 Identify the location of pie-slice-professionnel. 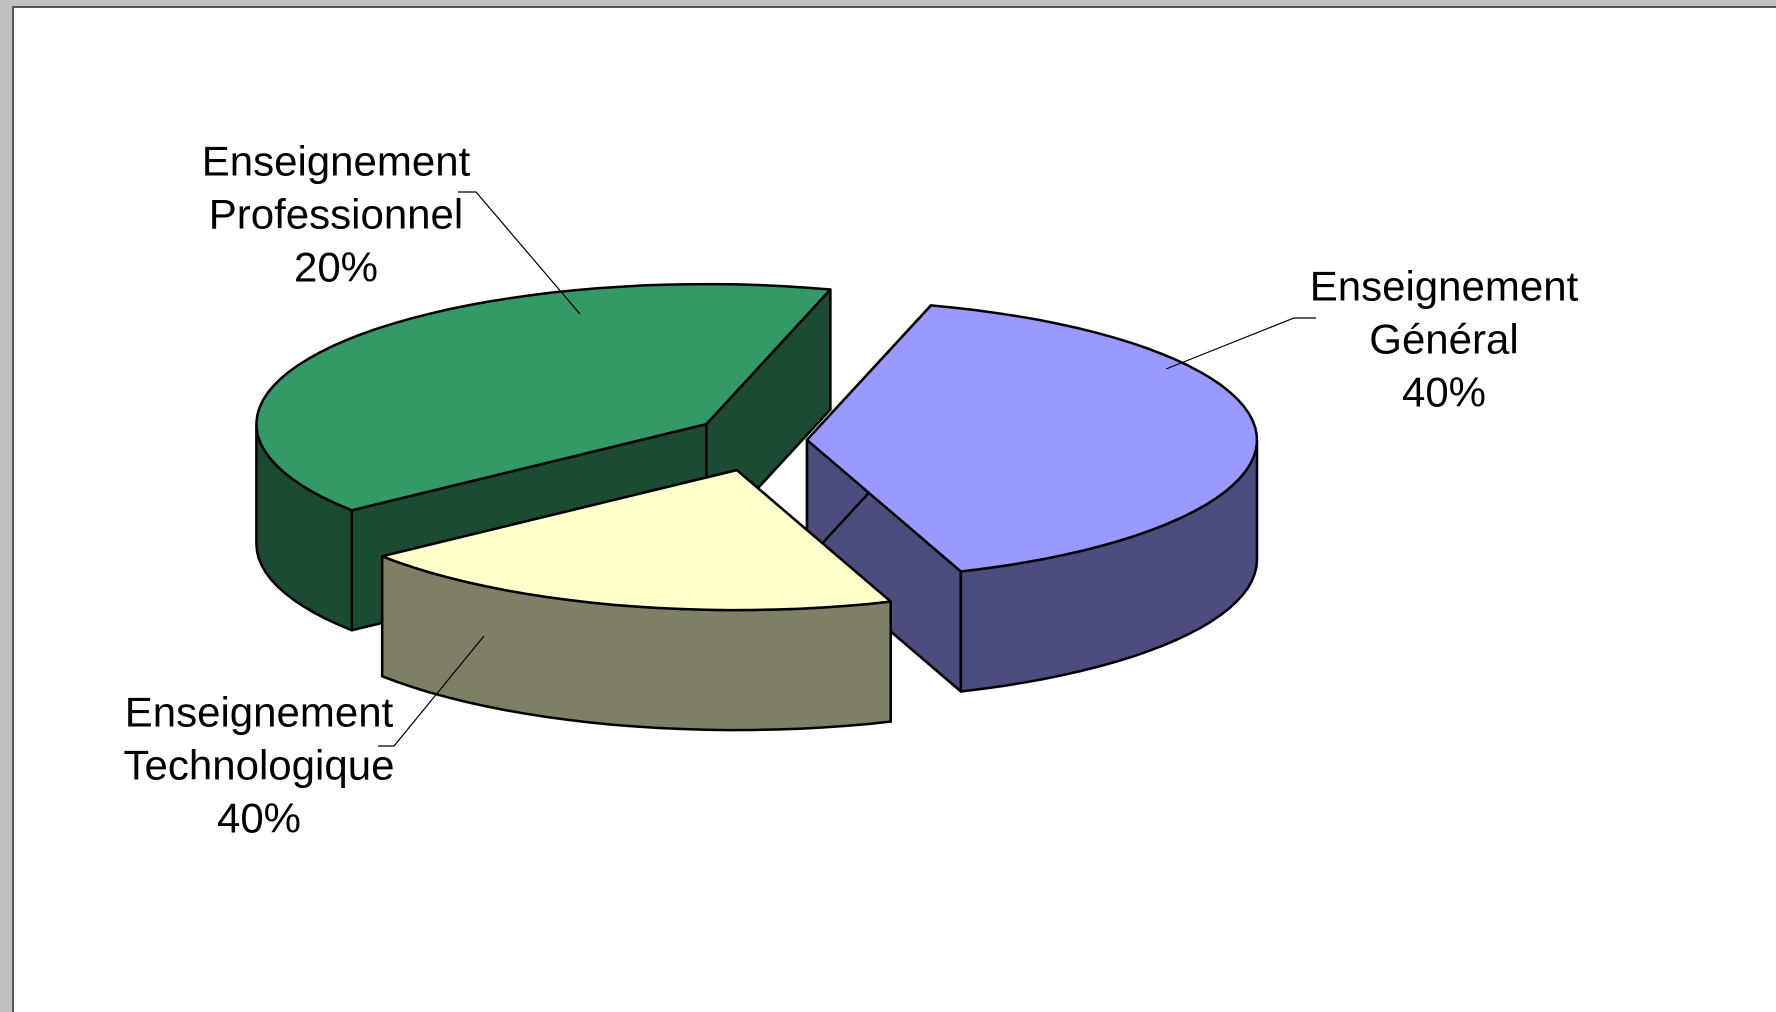
(636, 600).